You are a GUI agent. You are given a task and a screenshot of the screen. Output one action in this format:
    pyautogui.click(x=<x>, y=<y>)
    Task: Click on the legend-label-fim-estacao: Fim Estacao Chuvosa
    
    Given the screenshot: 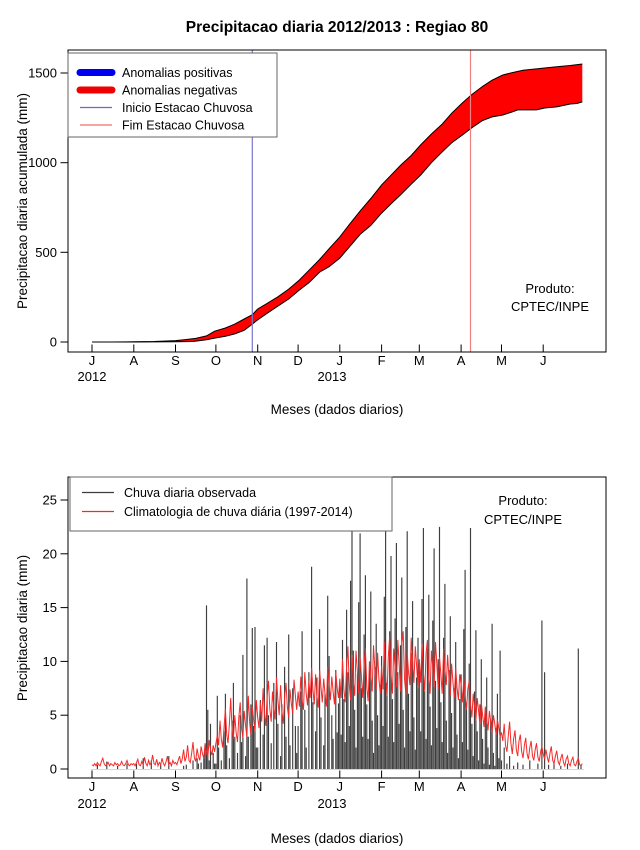 What is the action you would take?
    pyautogui.click(x=183, y=126)
    